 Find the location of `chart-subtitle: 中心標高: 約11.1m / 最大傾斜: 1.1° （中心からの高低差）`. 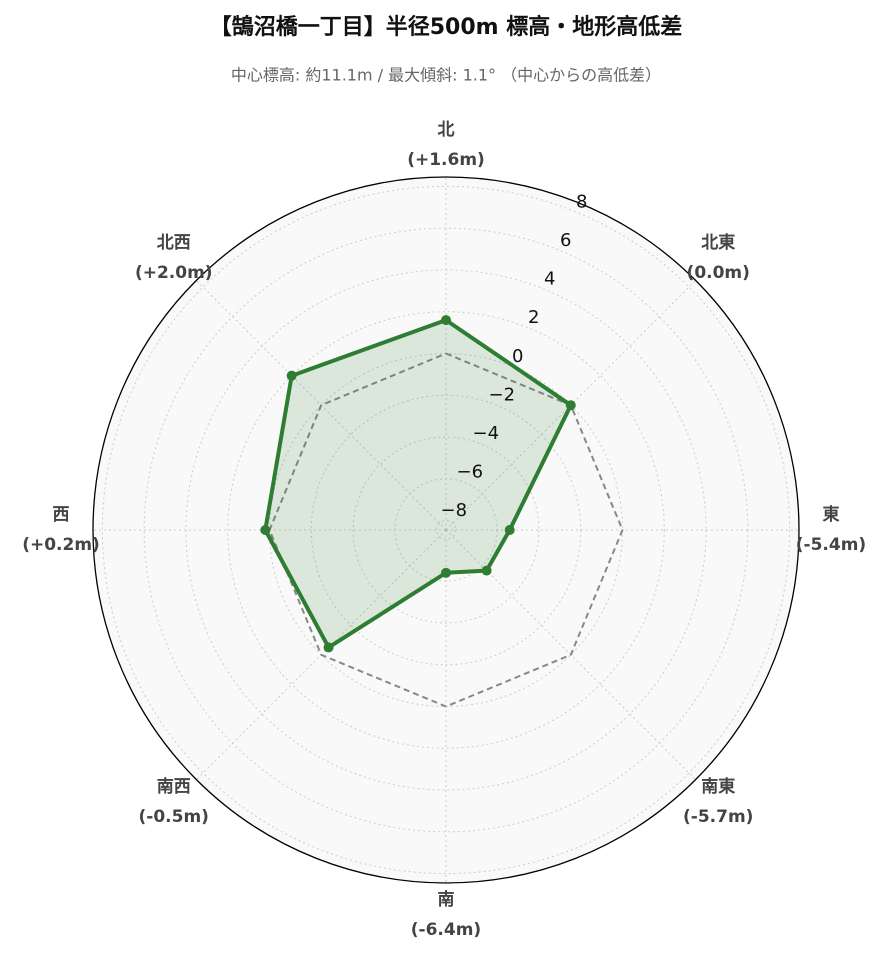

chart-subtitle: 中心標高: 約11.1m / 最大傾斜: 1.1° （中心からの高低差） is located at coordinates (446, 75).